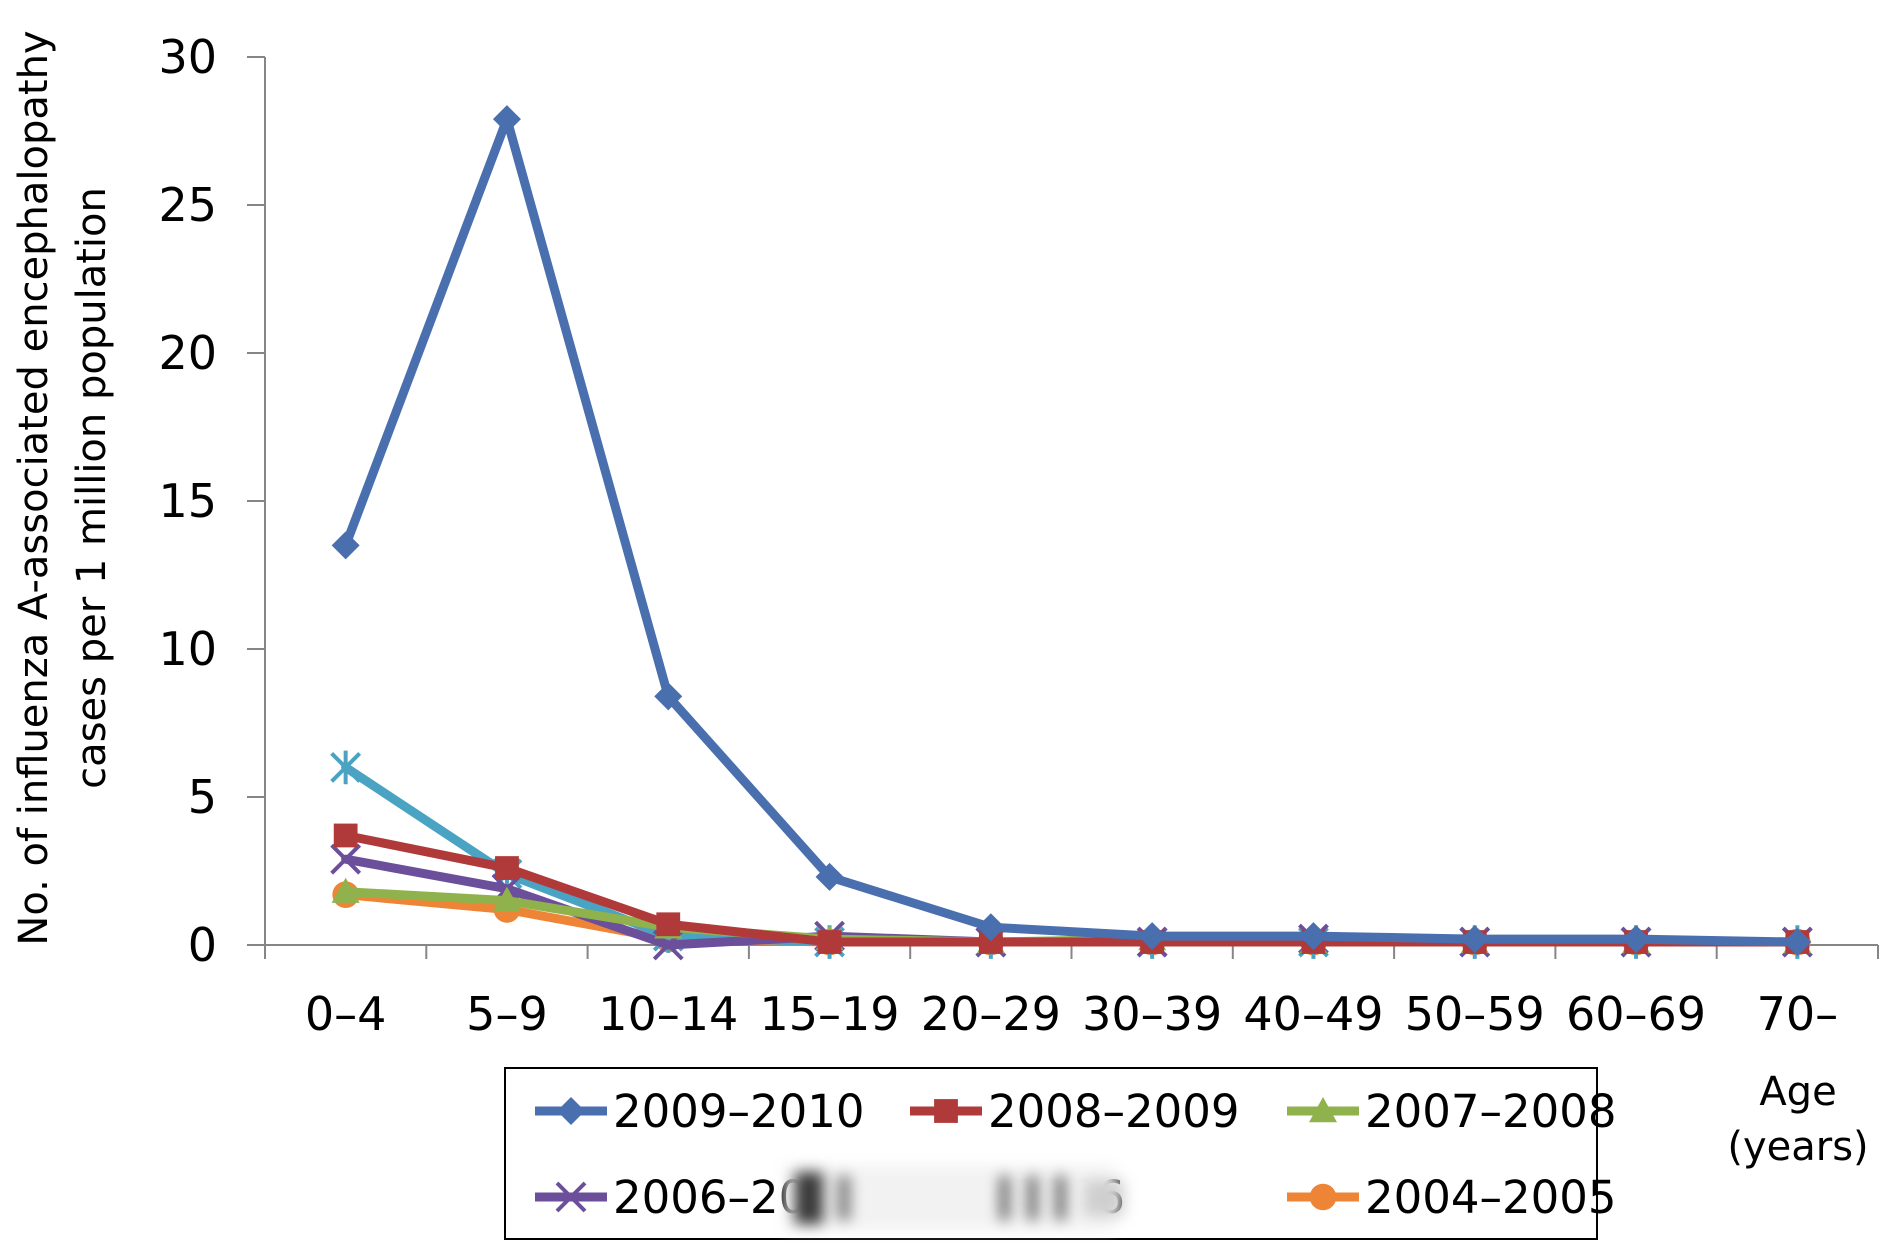 This screenshot has width=1888, height=1248. Describe the element at coordinates (954, 1198) in the screenshot. I see `blurred-region` at that location.